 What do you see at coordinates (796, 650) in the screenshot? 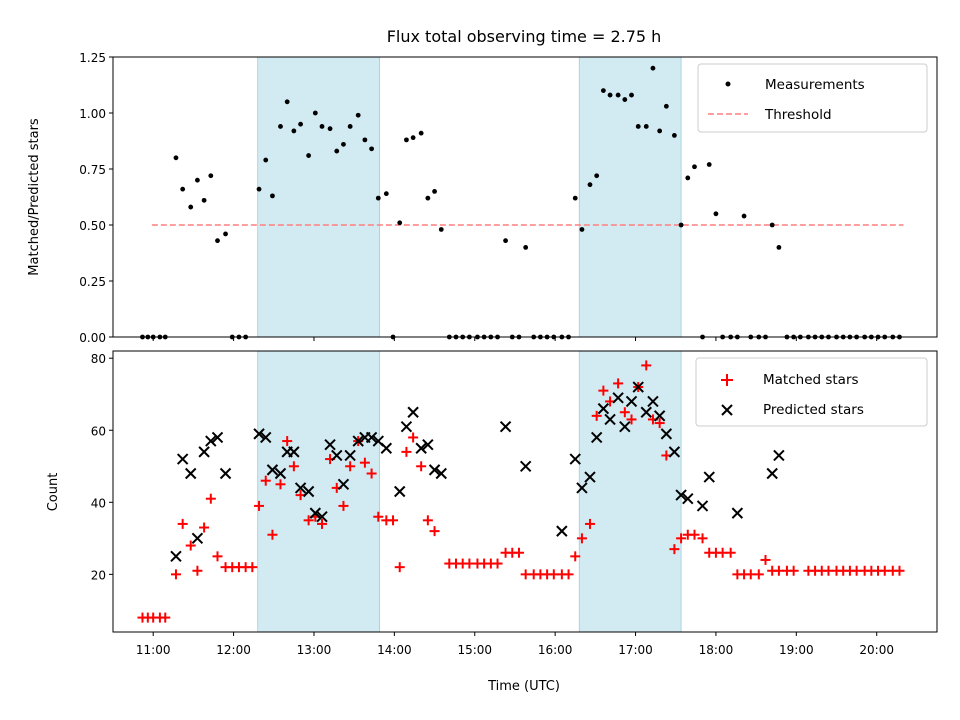
I see `x-tick-label: 19:00` at bounding box center [796, 650].